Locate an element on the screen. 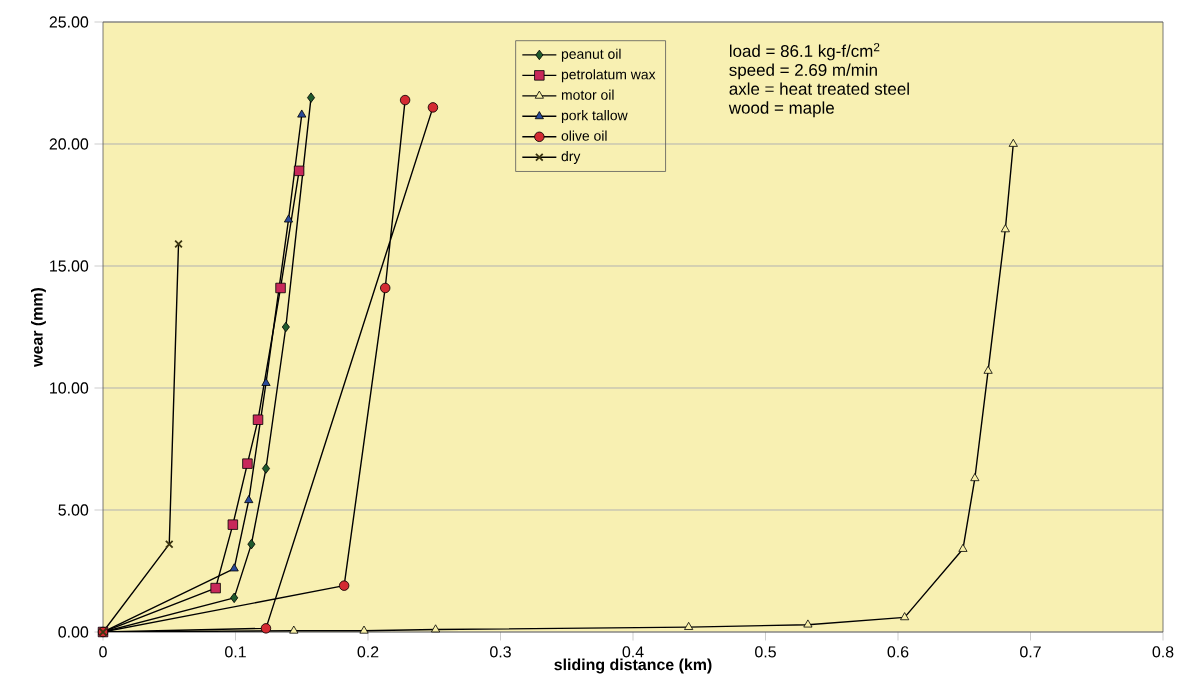 This screenshot has width=1190, height=696. x-tick-label: 0.5 is located at coordinates (765, 652).